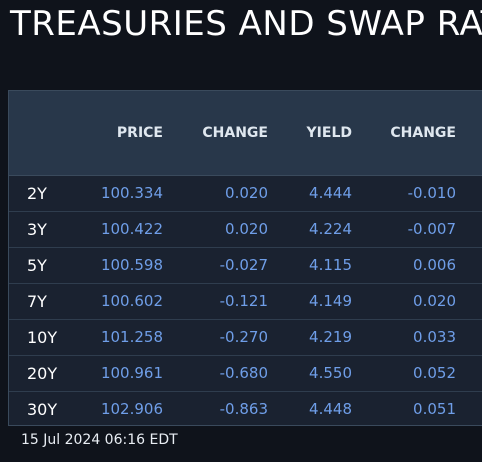 Image resolution: width=482 pixels, height=462 pixels. What do you see at coordinates (330, 409) in the screenshot?
I see `yield-cell: 4.448` at bounding box center [330, 409].